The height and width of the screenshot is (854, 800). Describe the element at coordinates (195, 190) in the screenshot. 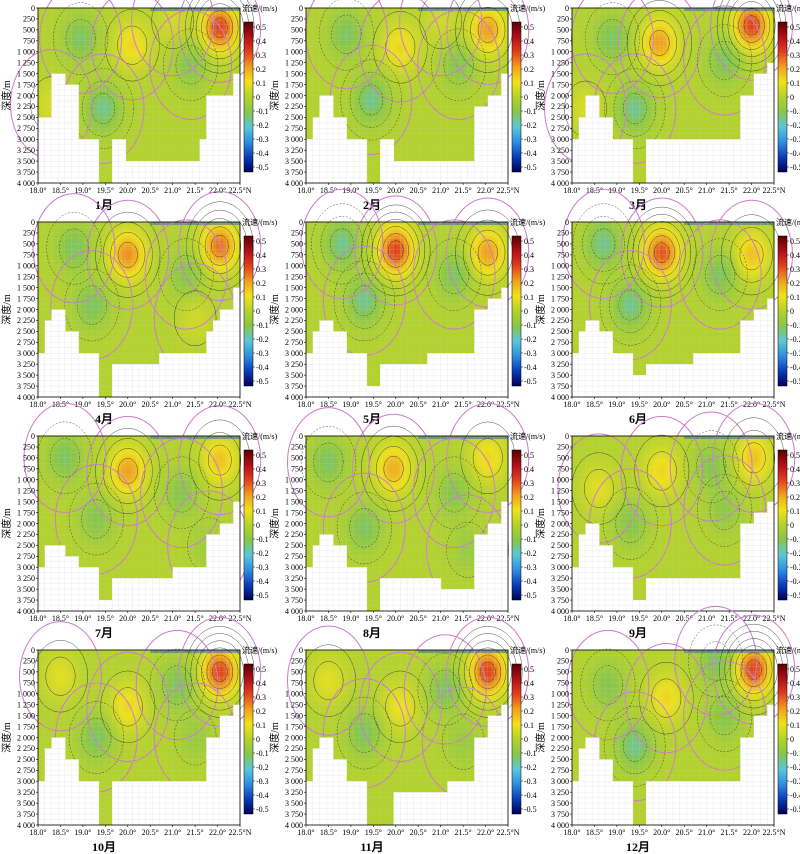

I see `x-tick-label: 21.5°` at that location.